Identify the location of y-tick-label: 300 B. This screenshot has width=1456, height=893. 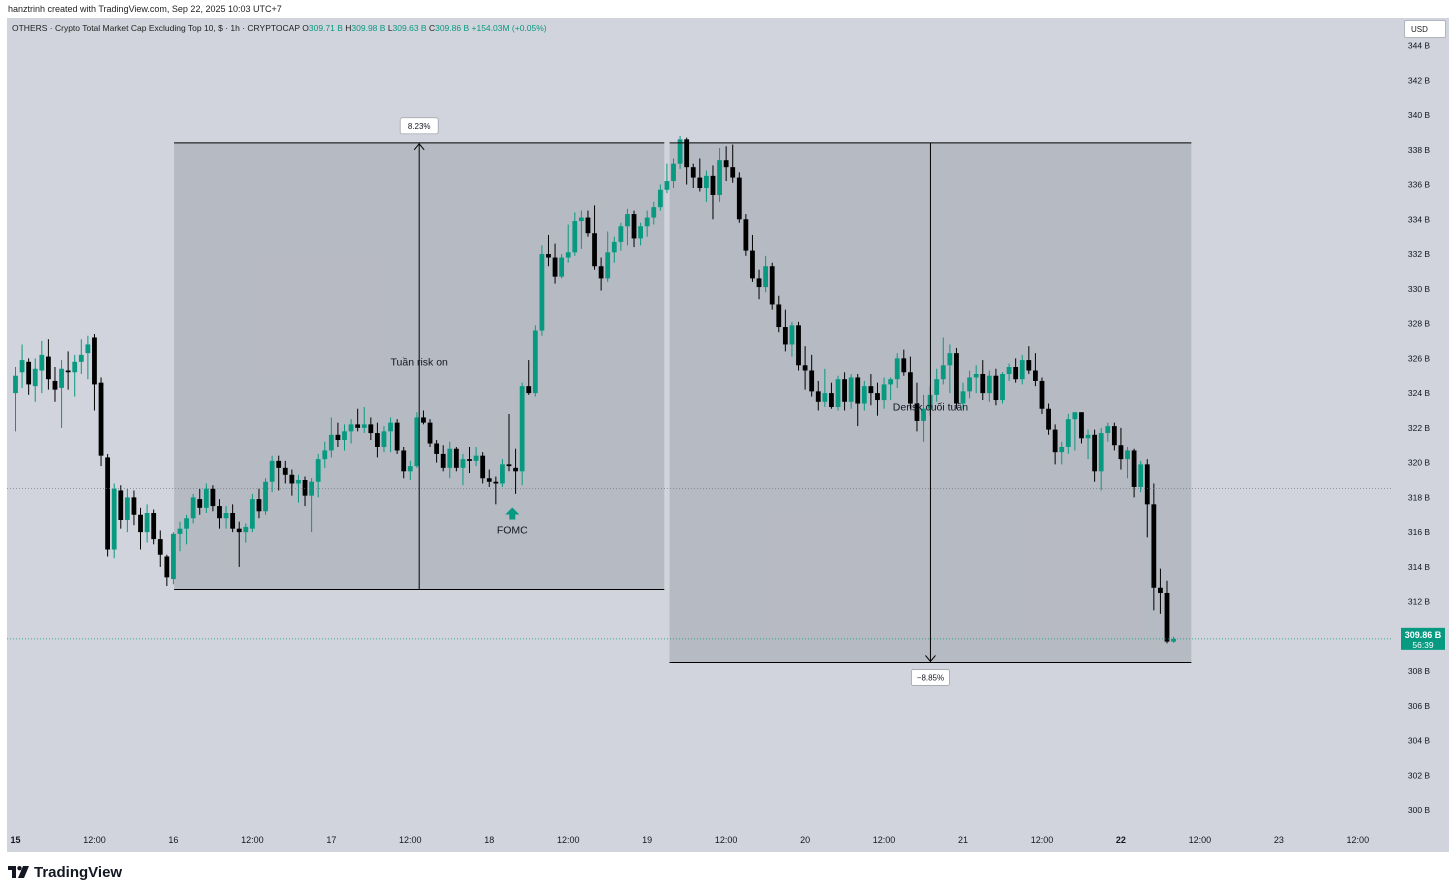
(1419, 810).